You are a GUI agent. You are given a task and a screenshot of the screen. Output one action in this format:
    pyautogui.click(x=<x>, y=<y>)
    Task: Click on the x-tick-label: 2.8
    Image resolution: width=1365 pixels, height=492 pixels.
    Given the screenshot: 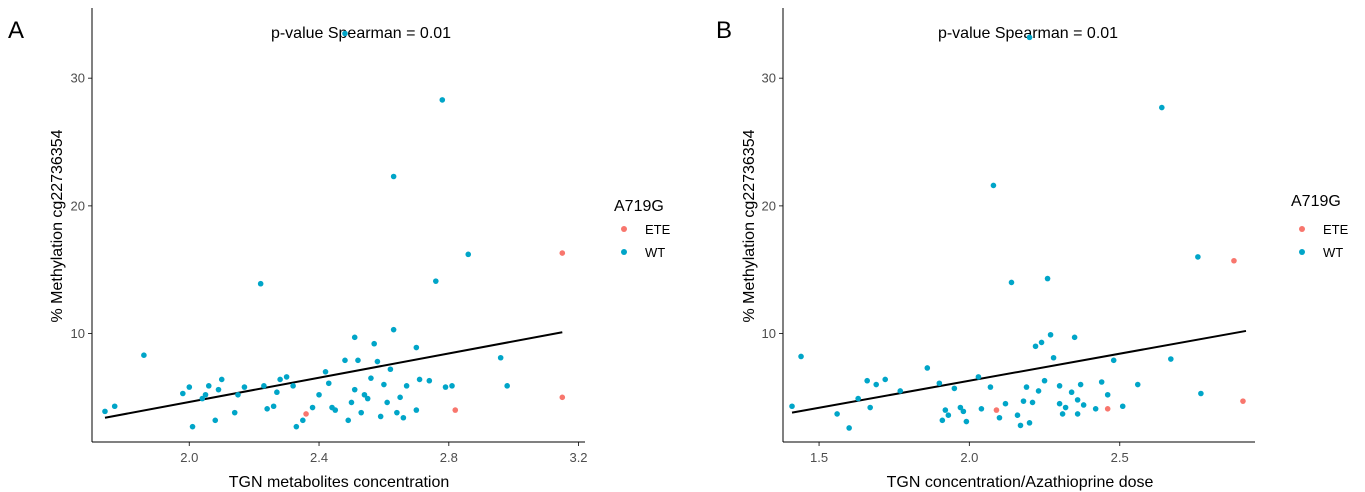 What is the action you would take?
    pyautogui.click(x=449, y=457)
    